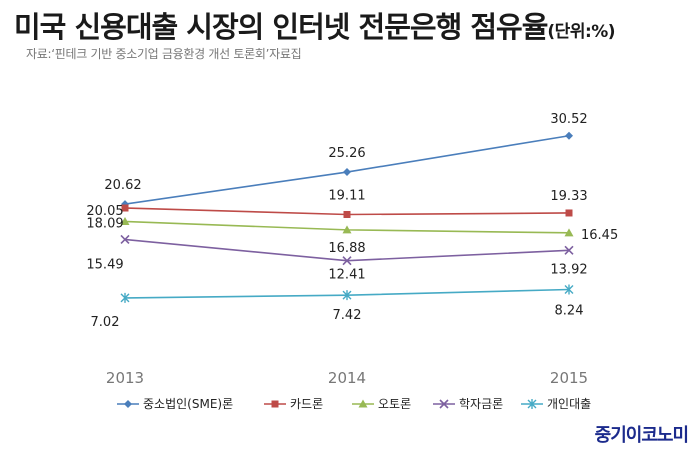 The height and width of the screenshot is (450, 700). Describe the element at coordinates (188, 404) in the screenshot. I see `legend-label: 중소법인(SME)론` at that location.